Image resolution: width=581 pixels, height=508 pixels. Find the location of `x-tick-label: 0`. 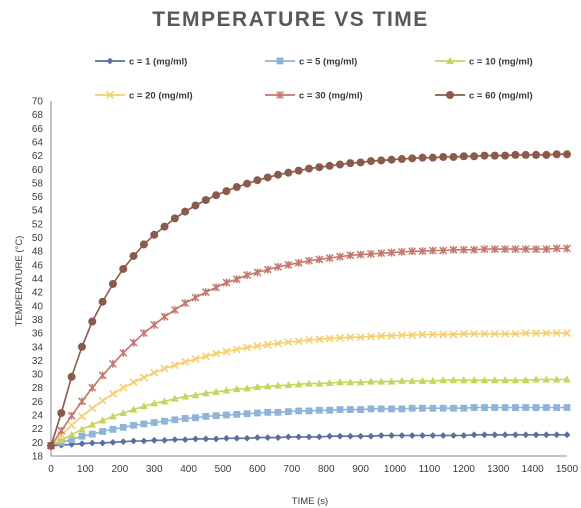

x-tick-label: 0 is located at coordinates (51, 469).